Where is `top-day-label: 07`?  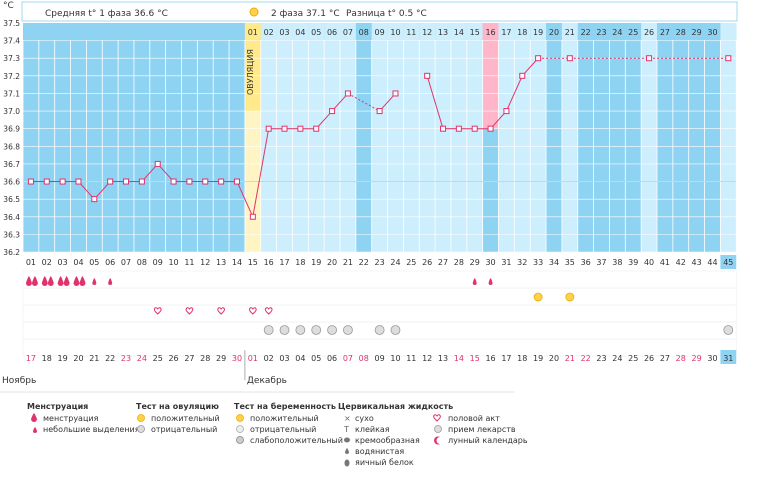
top-day-label: 07 is located at coordinates (348, 32).